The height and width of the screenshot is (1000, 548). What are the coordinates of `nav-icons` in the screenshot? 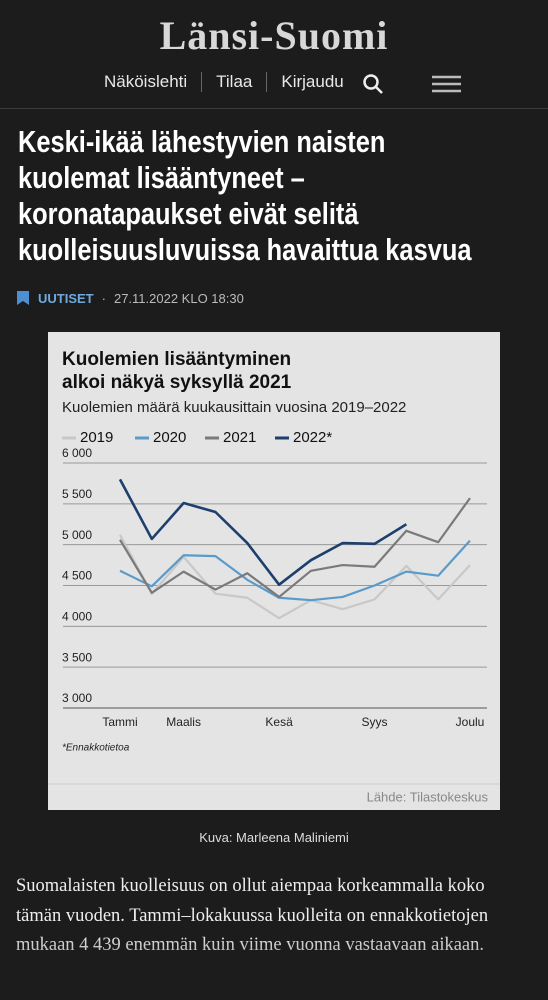 It's located at (412, 84).